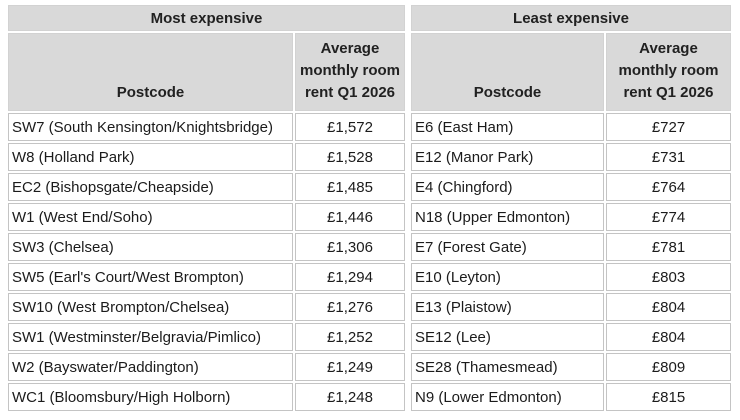 The height and width of the screenshot is (420, 740). Describe the element at coordinates (507, 187) in the screenshot. I see `postcode-cell: E4 (Chingford)` at that location.